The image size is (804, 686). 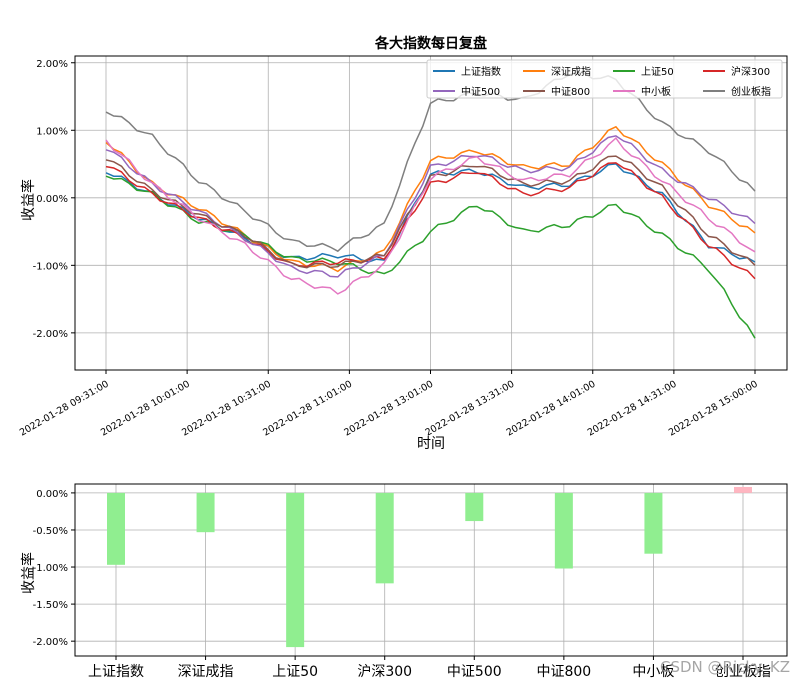 I want to click on bar-中小板, so click(x=653, y=523).